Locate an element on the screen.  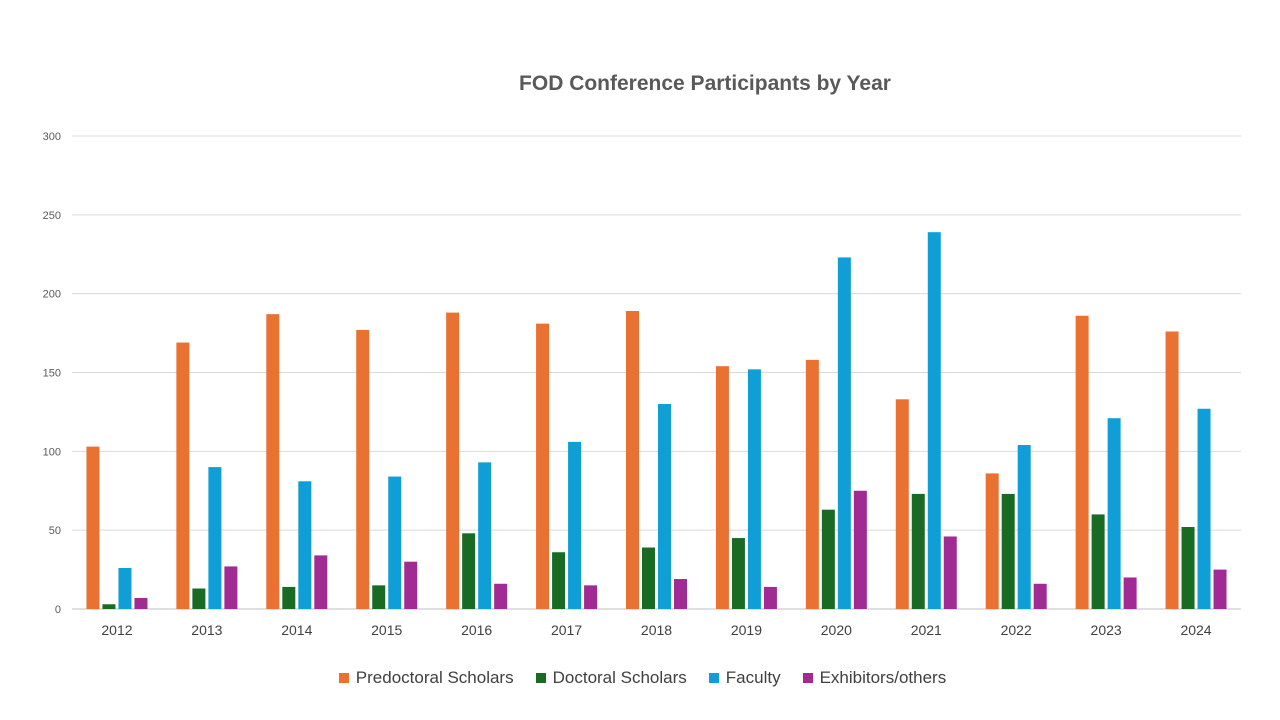
bar-faculty-2015 is located at coordinates (395, 542).